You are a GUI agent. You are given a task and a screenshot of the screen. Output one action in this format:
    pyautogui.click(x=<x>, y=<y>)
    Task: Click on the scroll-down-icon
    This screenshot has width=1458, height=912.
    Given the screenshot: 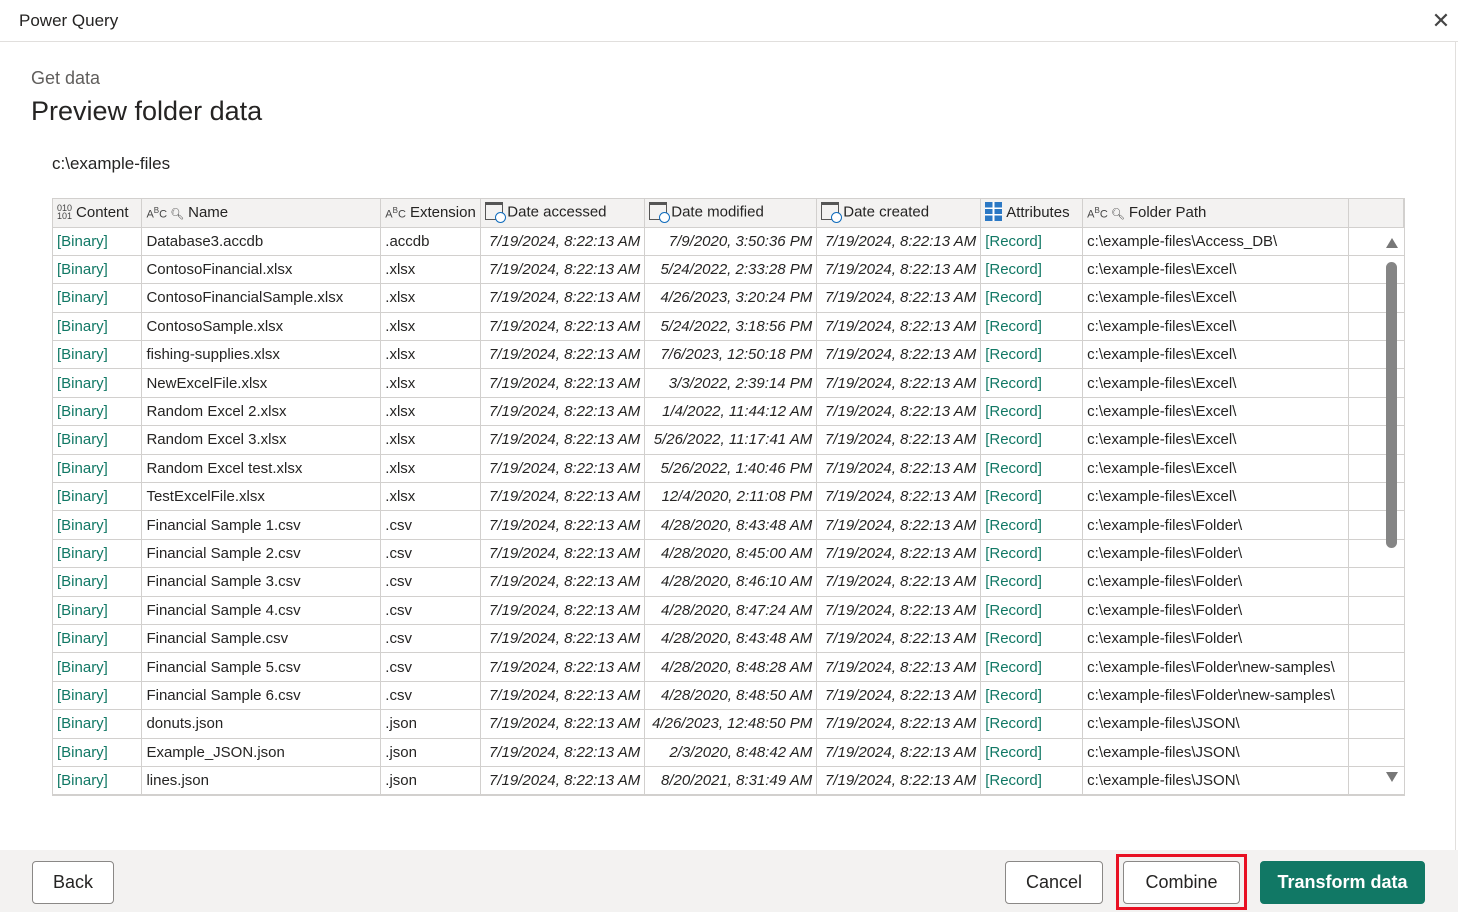 What is the action you would take?
    pyautogui.click(x=1392, y=777)
    